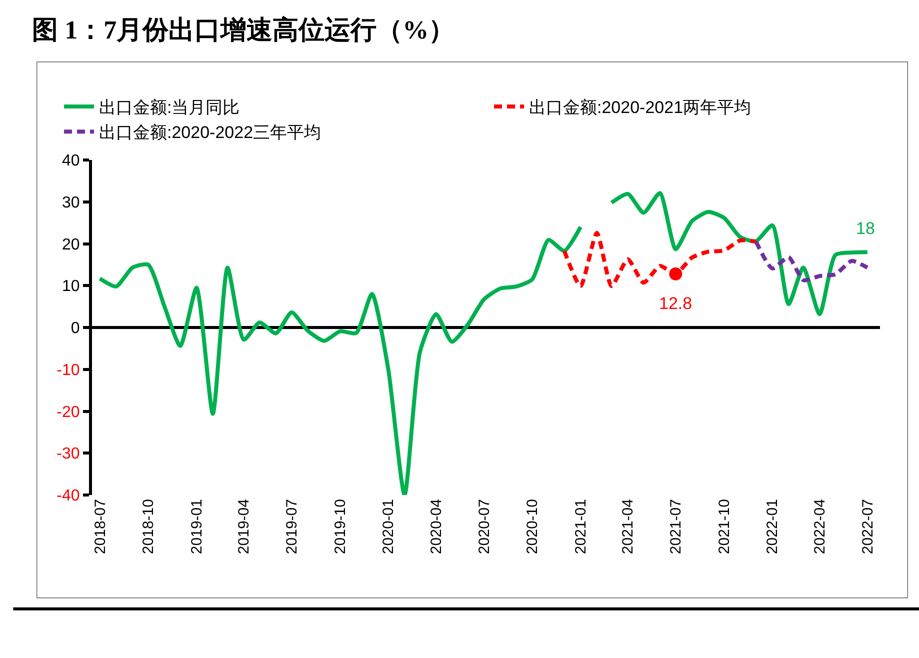 The height and width of the screenshot is (658, 919). What do you see at coordinates (100, 526) in the screenshot?
I see `x-tick-label: 2018-07` at bounding box center [100, 526].